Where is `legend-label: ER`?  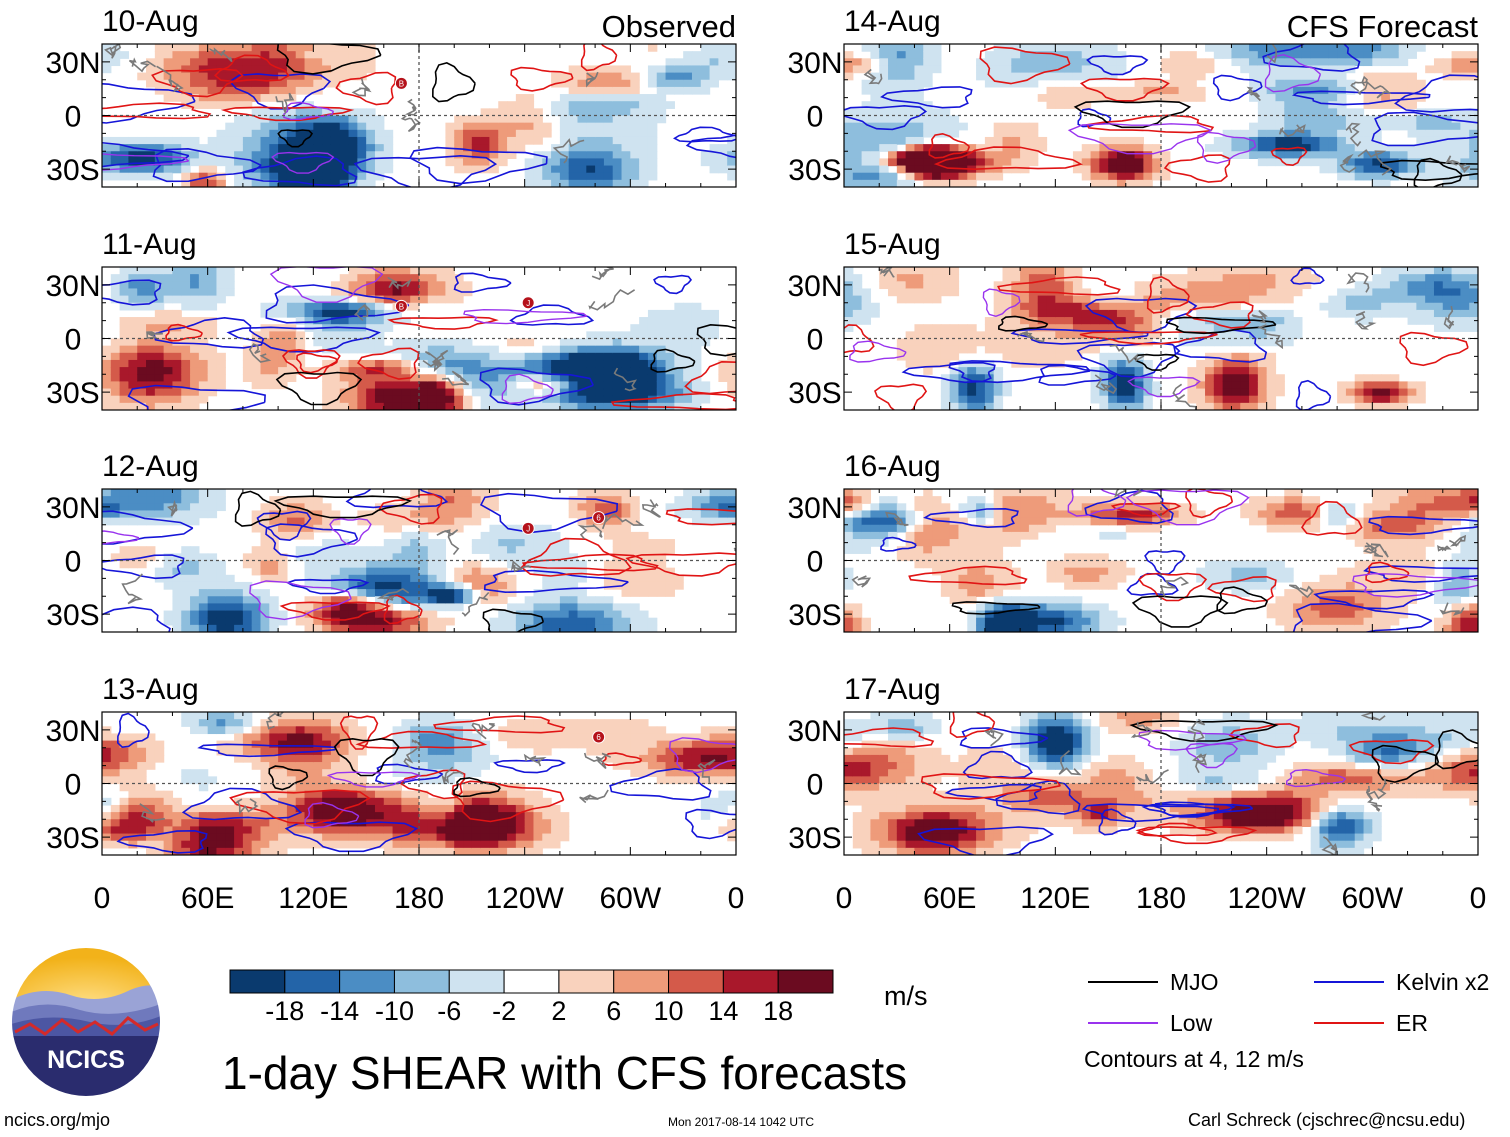 legend-label: ER is located at coordinates (1412, 1023).